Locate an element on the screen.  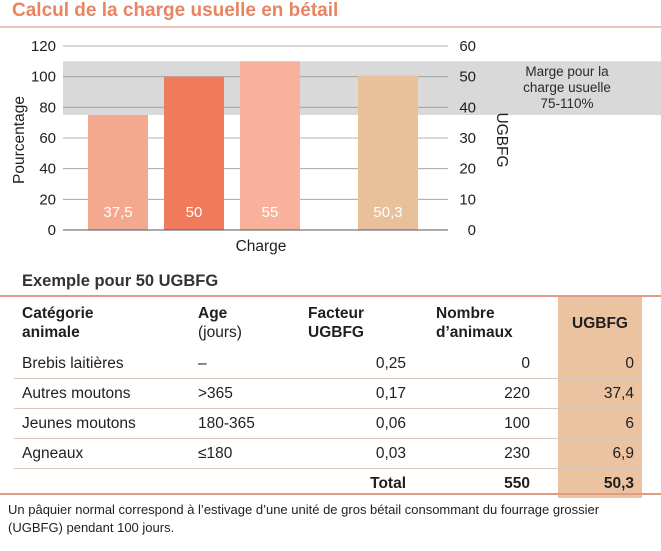
y-axis-label-right: UGBFG is located at coordinates (501, 139).